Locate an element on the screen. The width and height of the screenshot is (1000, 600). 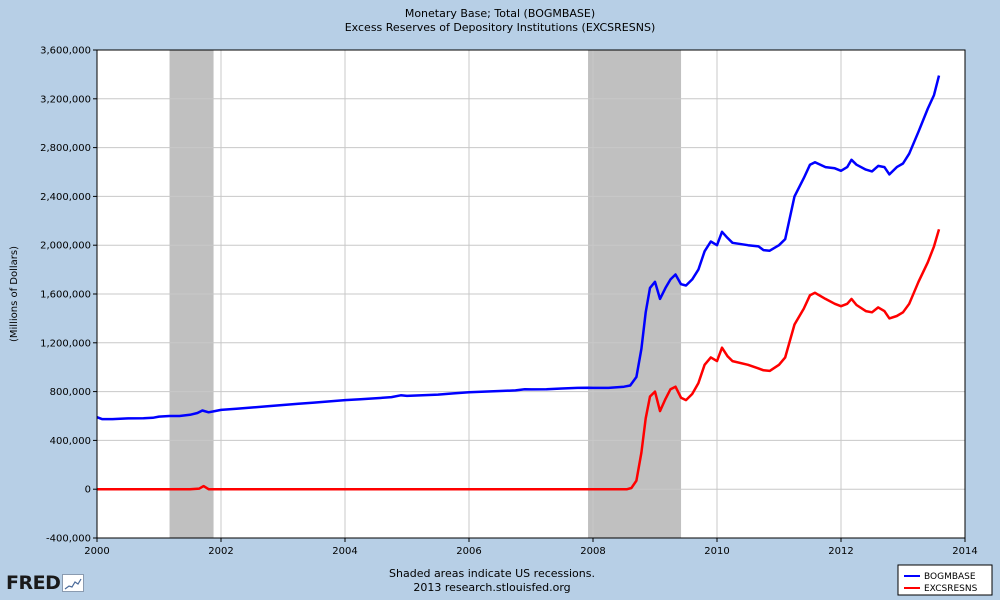
y-tick-label: 1,600,000 is located at coordinates (65, 295).